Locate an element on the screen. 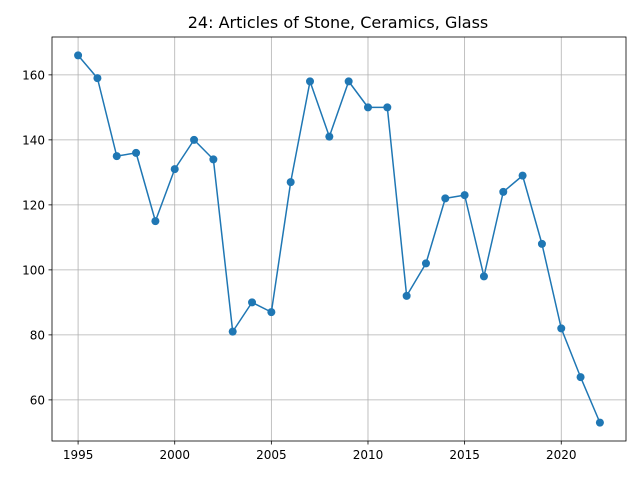 The height and width of the screenshot is (485, 640). y-tick-label: 160 is located at coordinates (33, 75).